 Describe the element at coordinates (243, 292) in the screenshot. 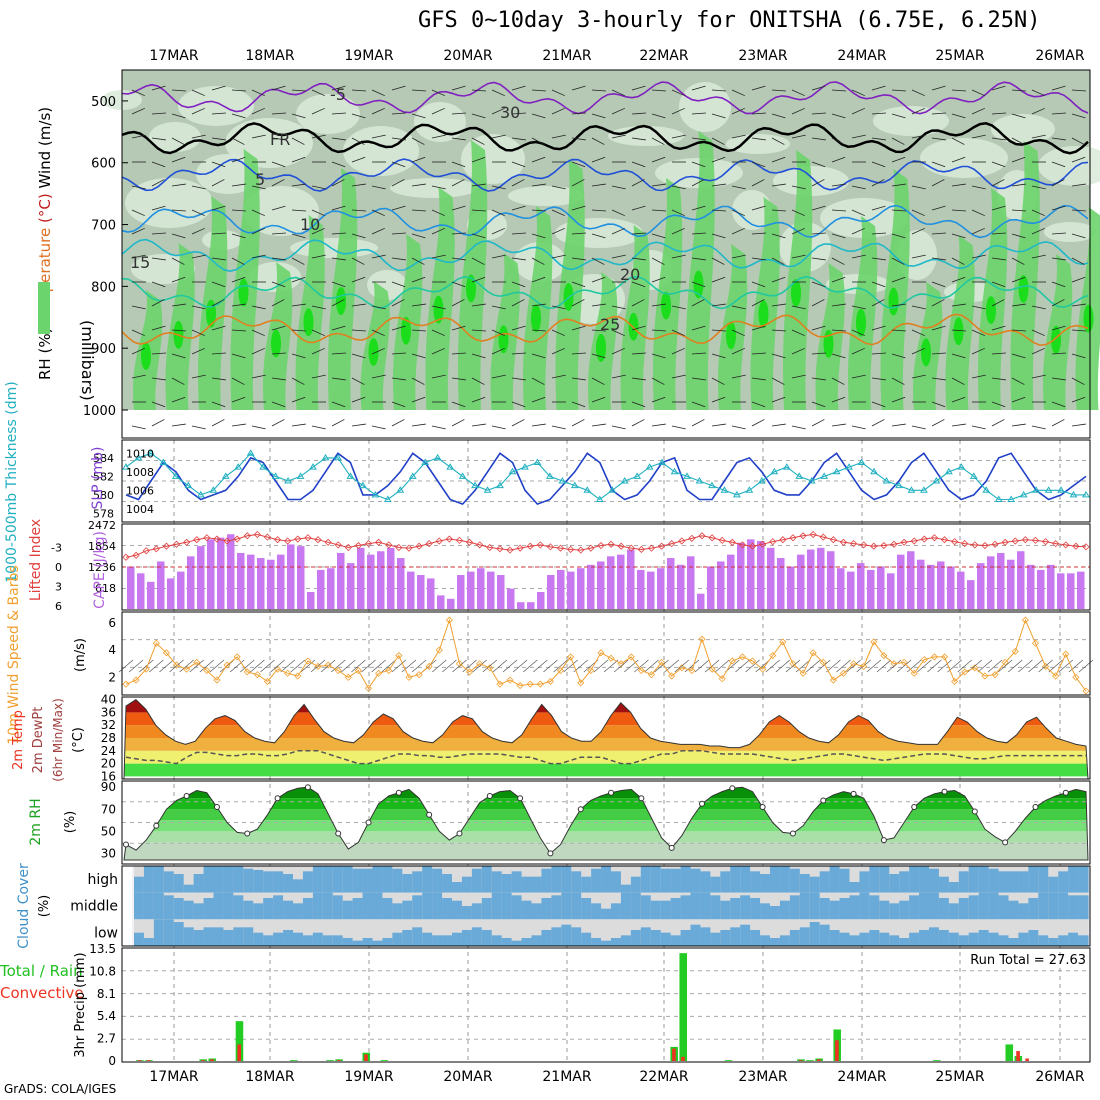

I see `rh-saturated-core` at that location.